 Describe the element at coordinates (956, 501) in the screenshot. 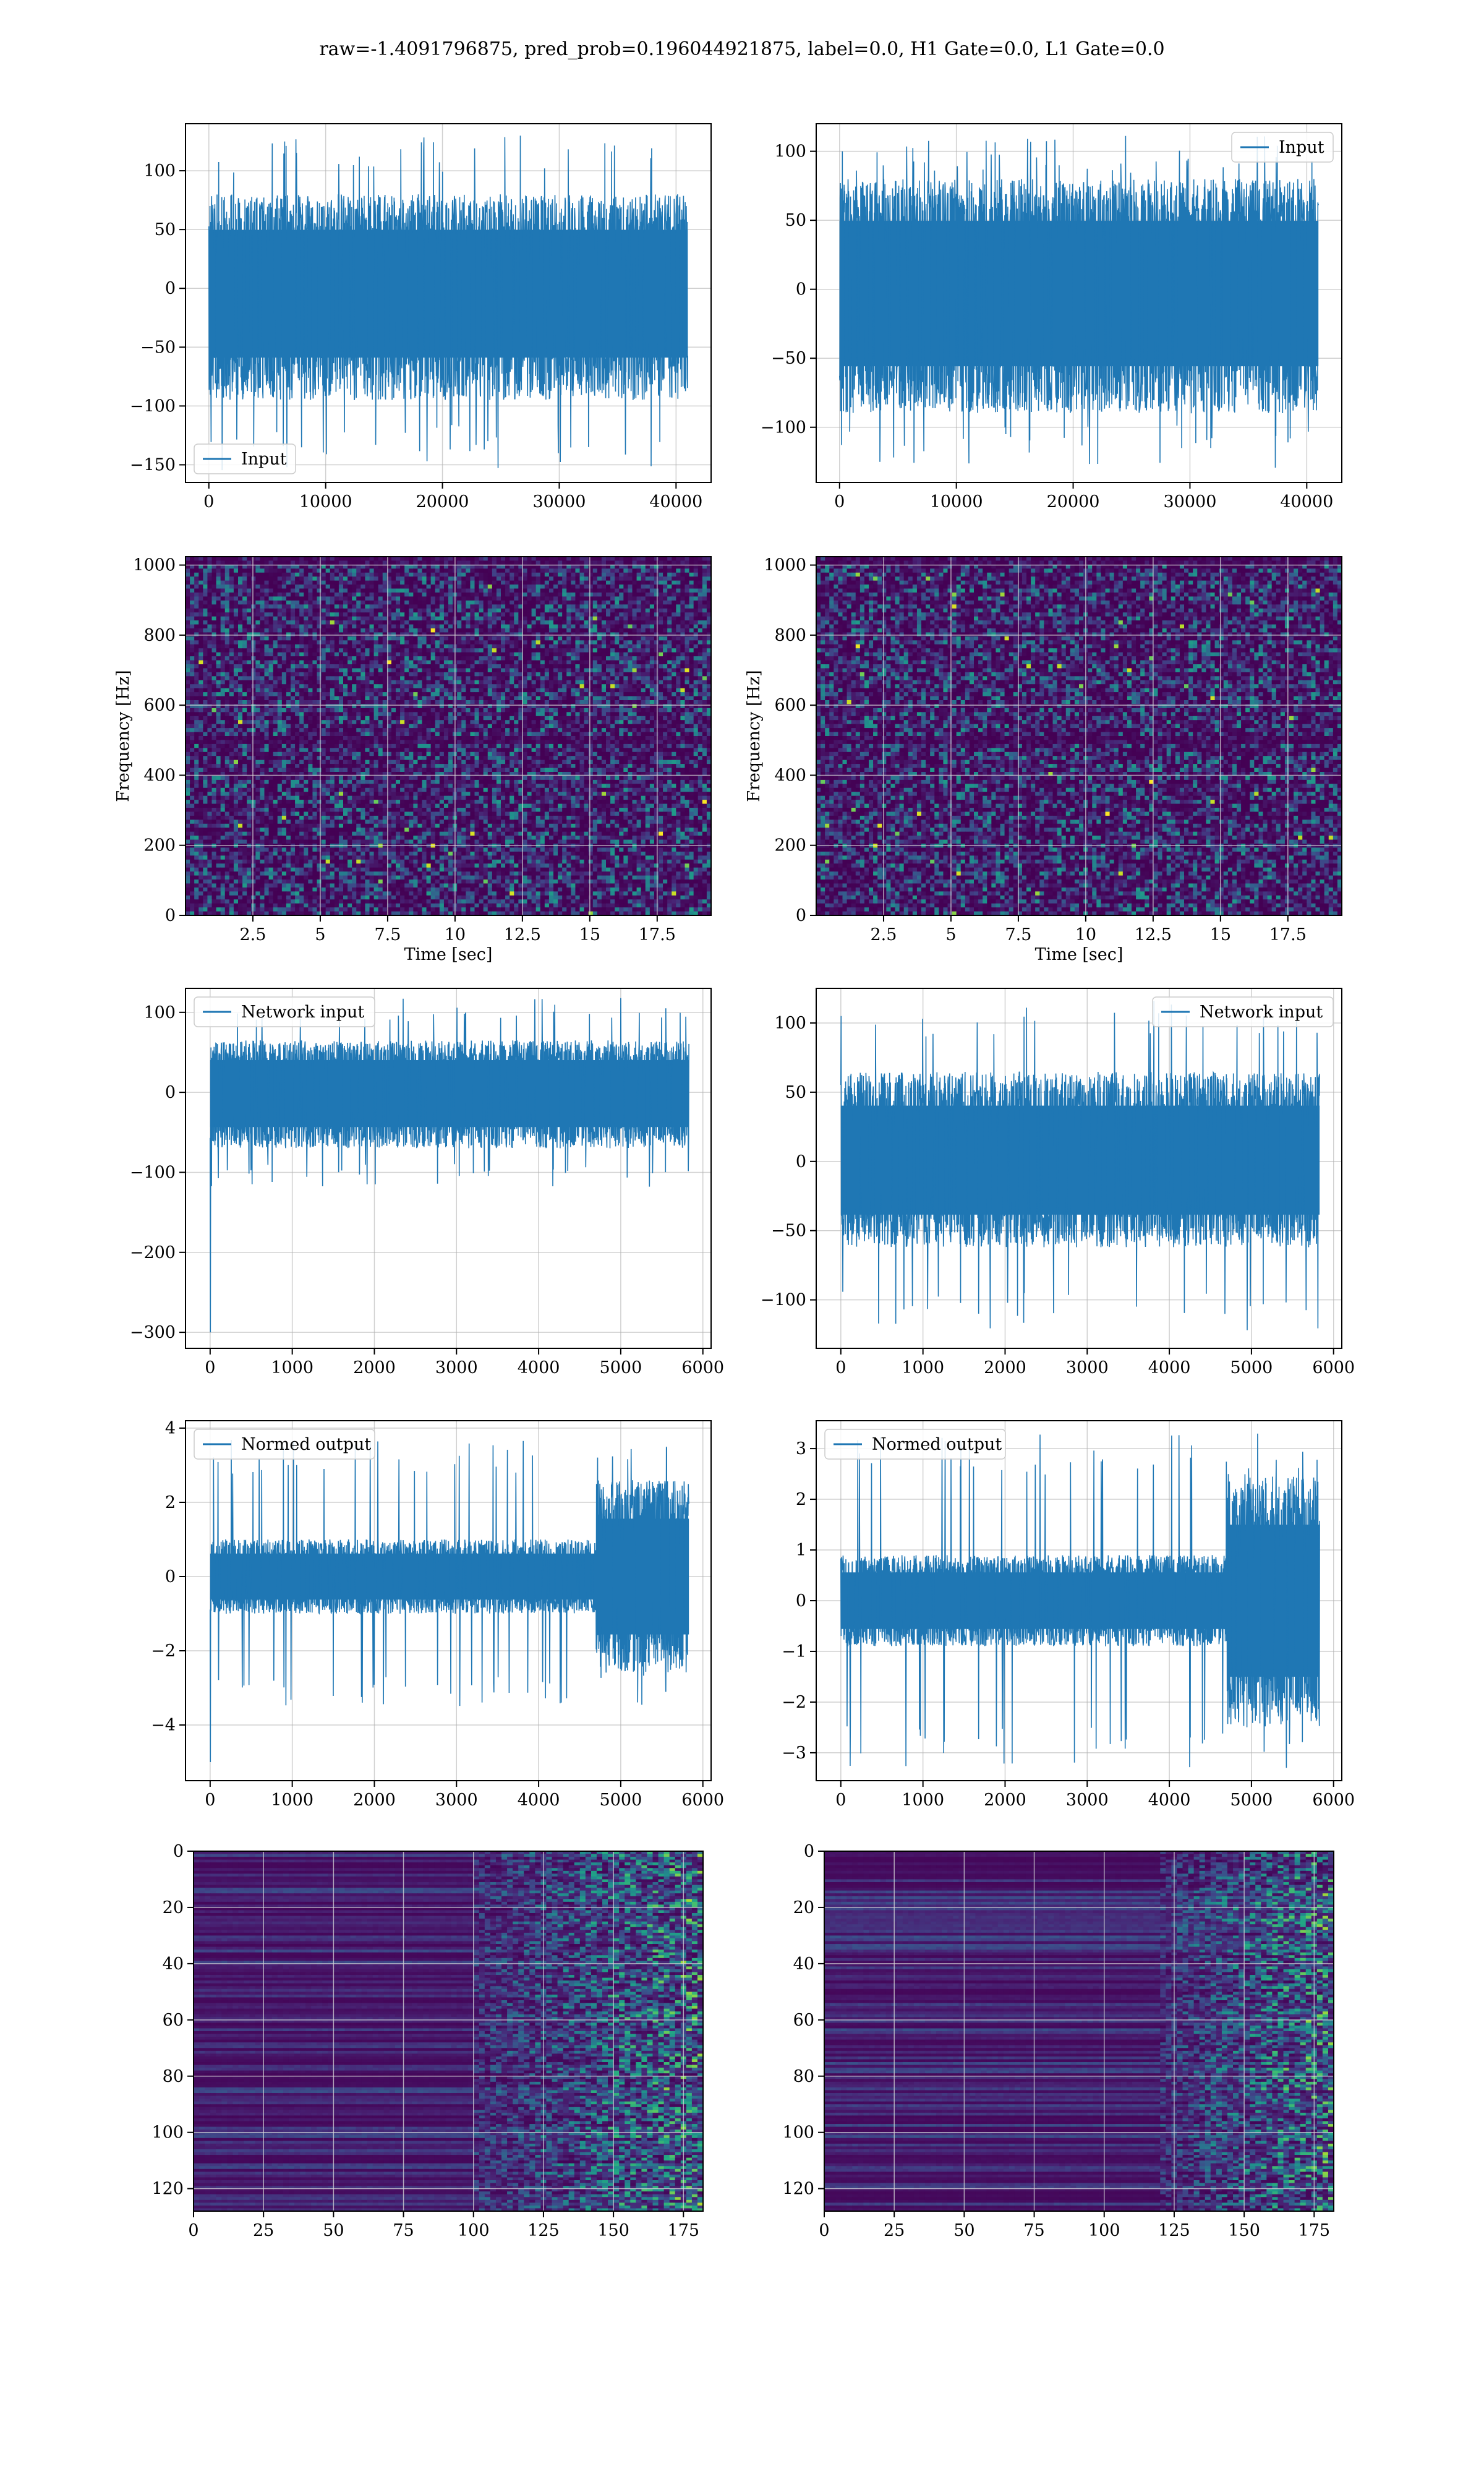

I see `ts-input-l1-xtick-label-1: 10000` at that location.